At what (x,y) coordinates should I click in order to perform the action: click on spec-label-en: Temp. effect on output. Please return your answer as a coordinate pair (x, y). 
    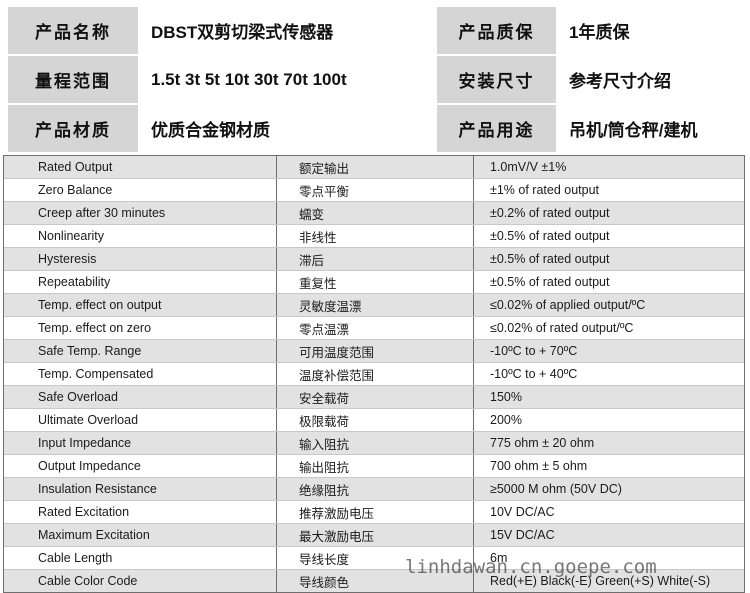
    Looking at the image, I should click on (140, 305).